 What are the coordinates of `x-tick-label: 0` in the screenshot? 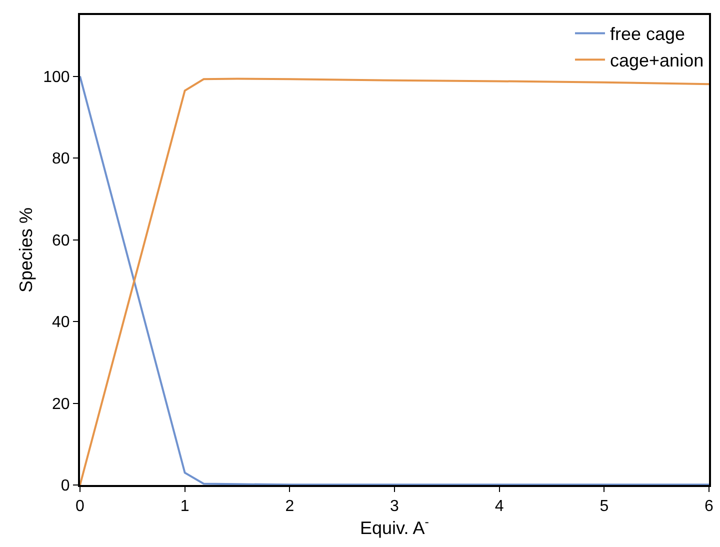 It's located at (80, 507).